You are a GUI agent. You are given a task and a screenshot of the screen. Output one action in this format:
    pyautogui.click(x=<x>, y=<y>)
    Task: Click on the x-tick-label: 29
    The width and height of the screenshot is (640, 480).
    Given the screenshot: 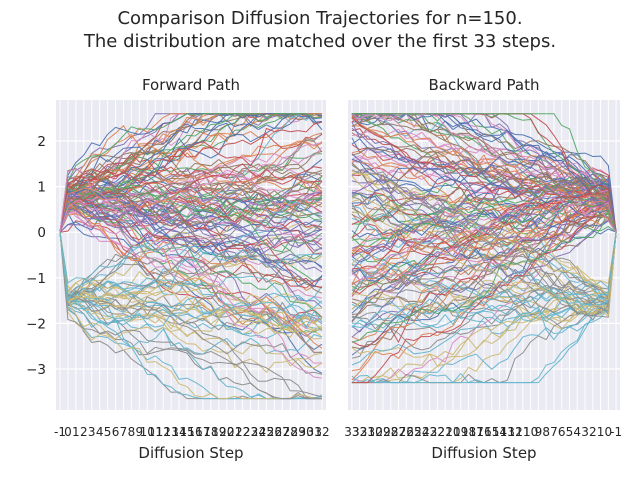 What is the action you would take?
    pyautogui.click(x=298, y=432)
    